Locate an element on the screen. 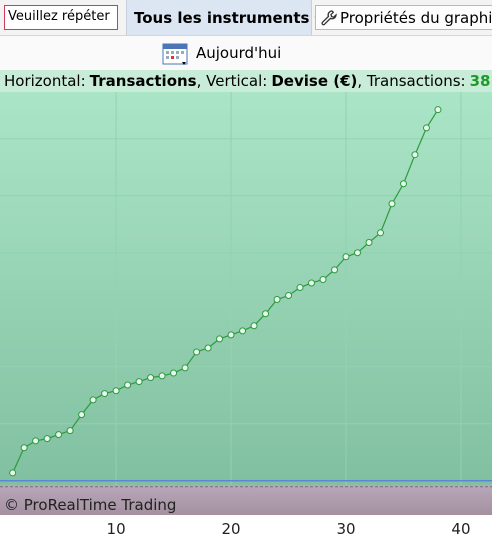 Image resolution: width=492 pixels, height=541 pixels. info-label: Horizontal: is located at coordinates (45, 81).